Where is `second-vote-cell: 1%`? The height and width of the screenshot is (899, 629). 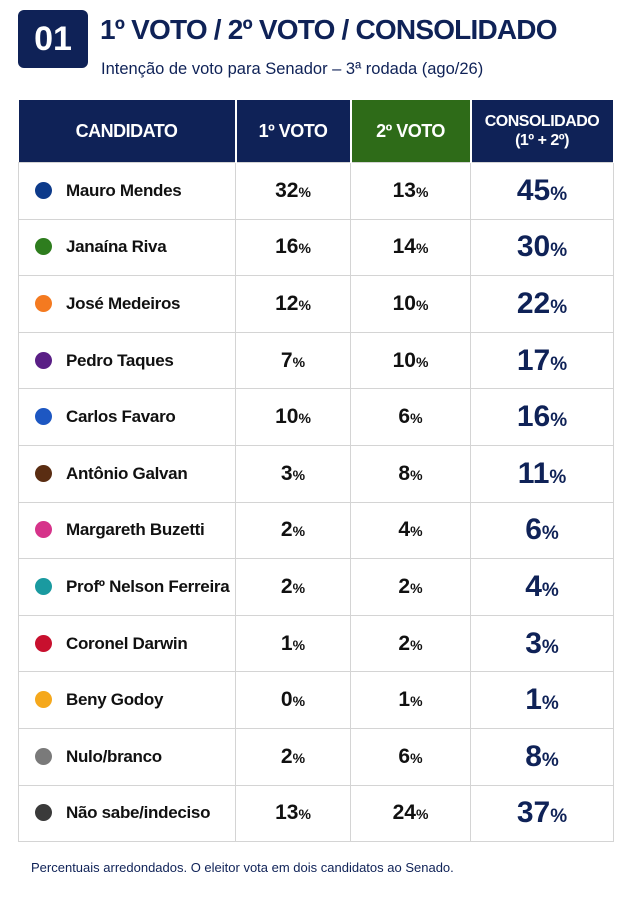 second-vote-cell: 1% is located at coordinates (410, 700).